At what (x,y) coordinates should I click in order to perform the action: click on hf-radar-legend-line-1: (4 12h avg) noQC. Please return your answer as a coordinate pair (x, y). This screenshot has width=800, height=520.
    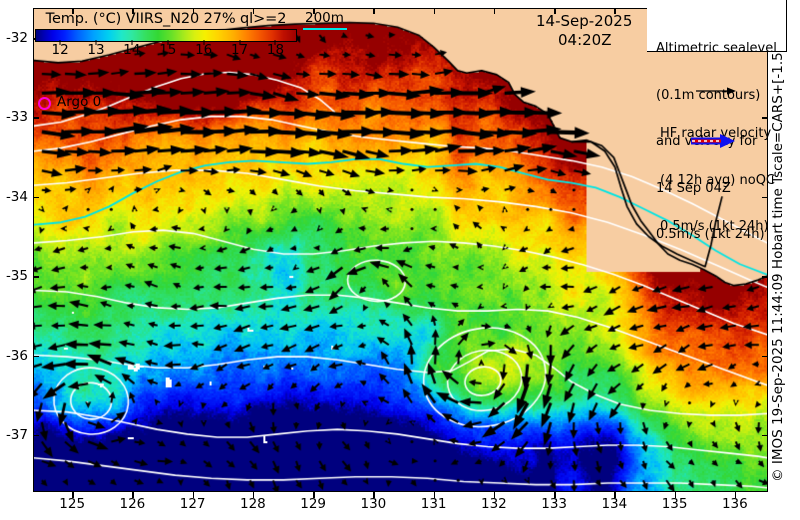
    Looking at the image, I should click on (718, 180).